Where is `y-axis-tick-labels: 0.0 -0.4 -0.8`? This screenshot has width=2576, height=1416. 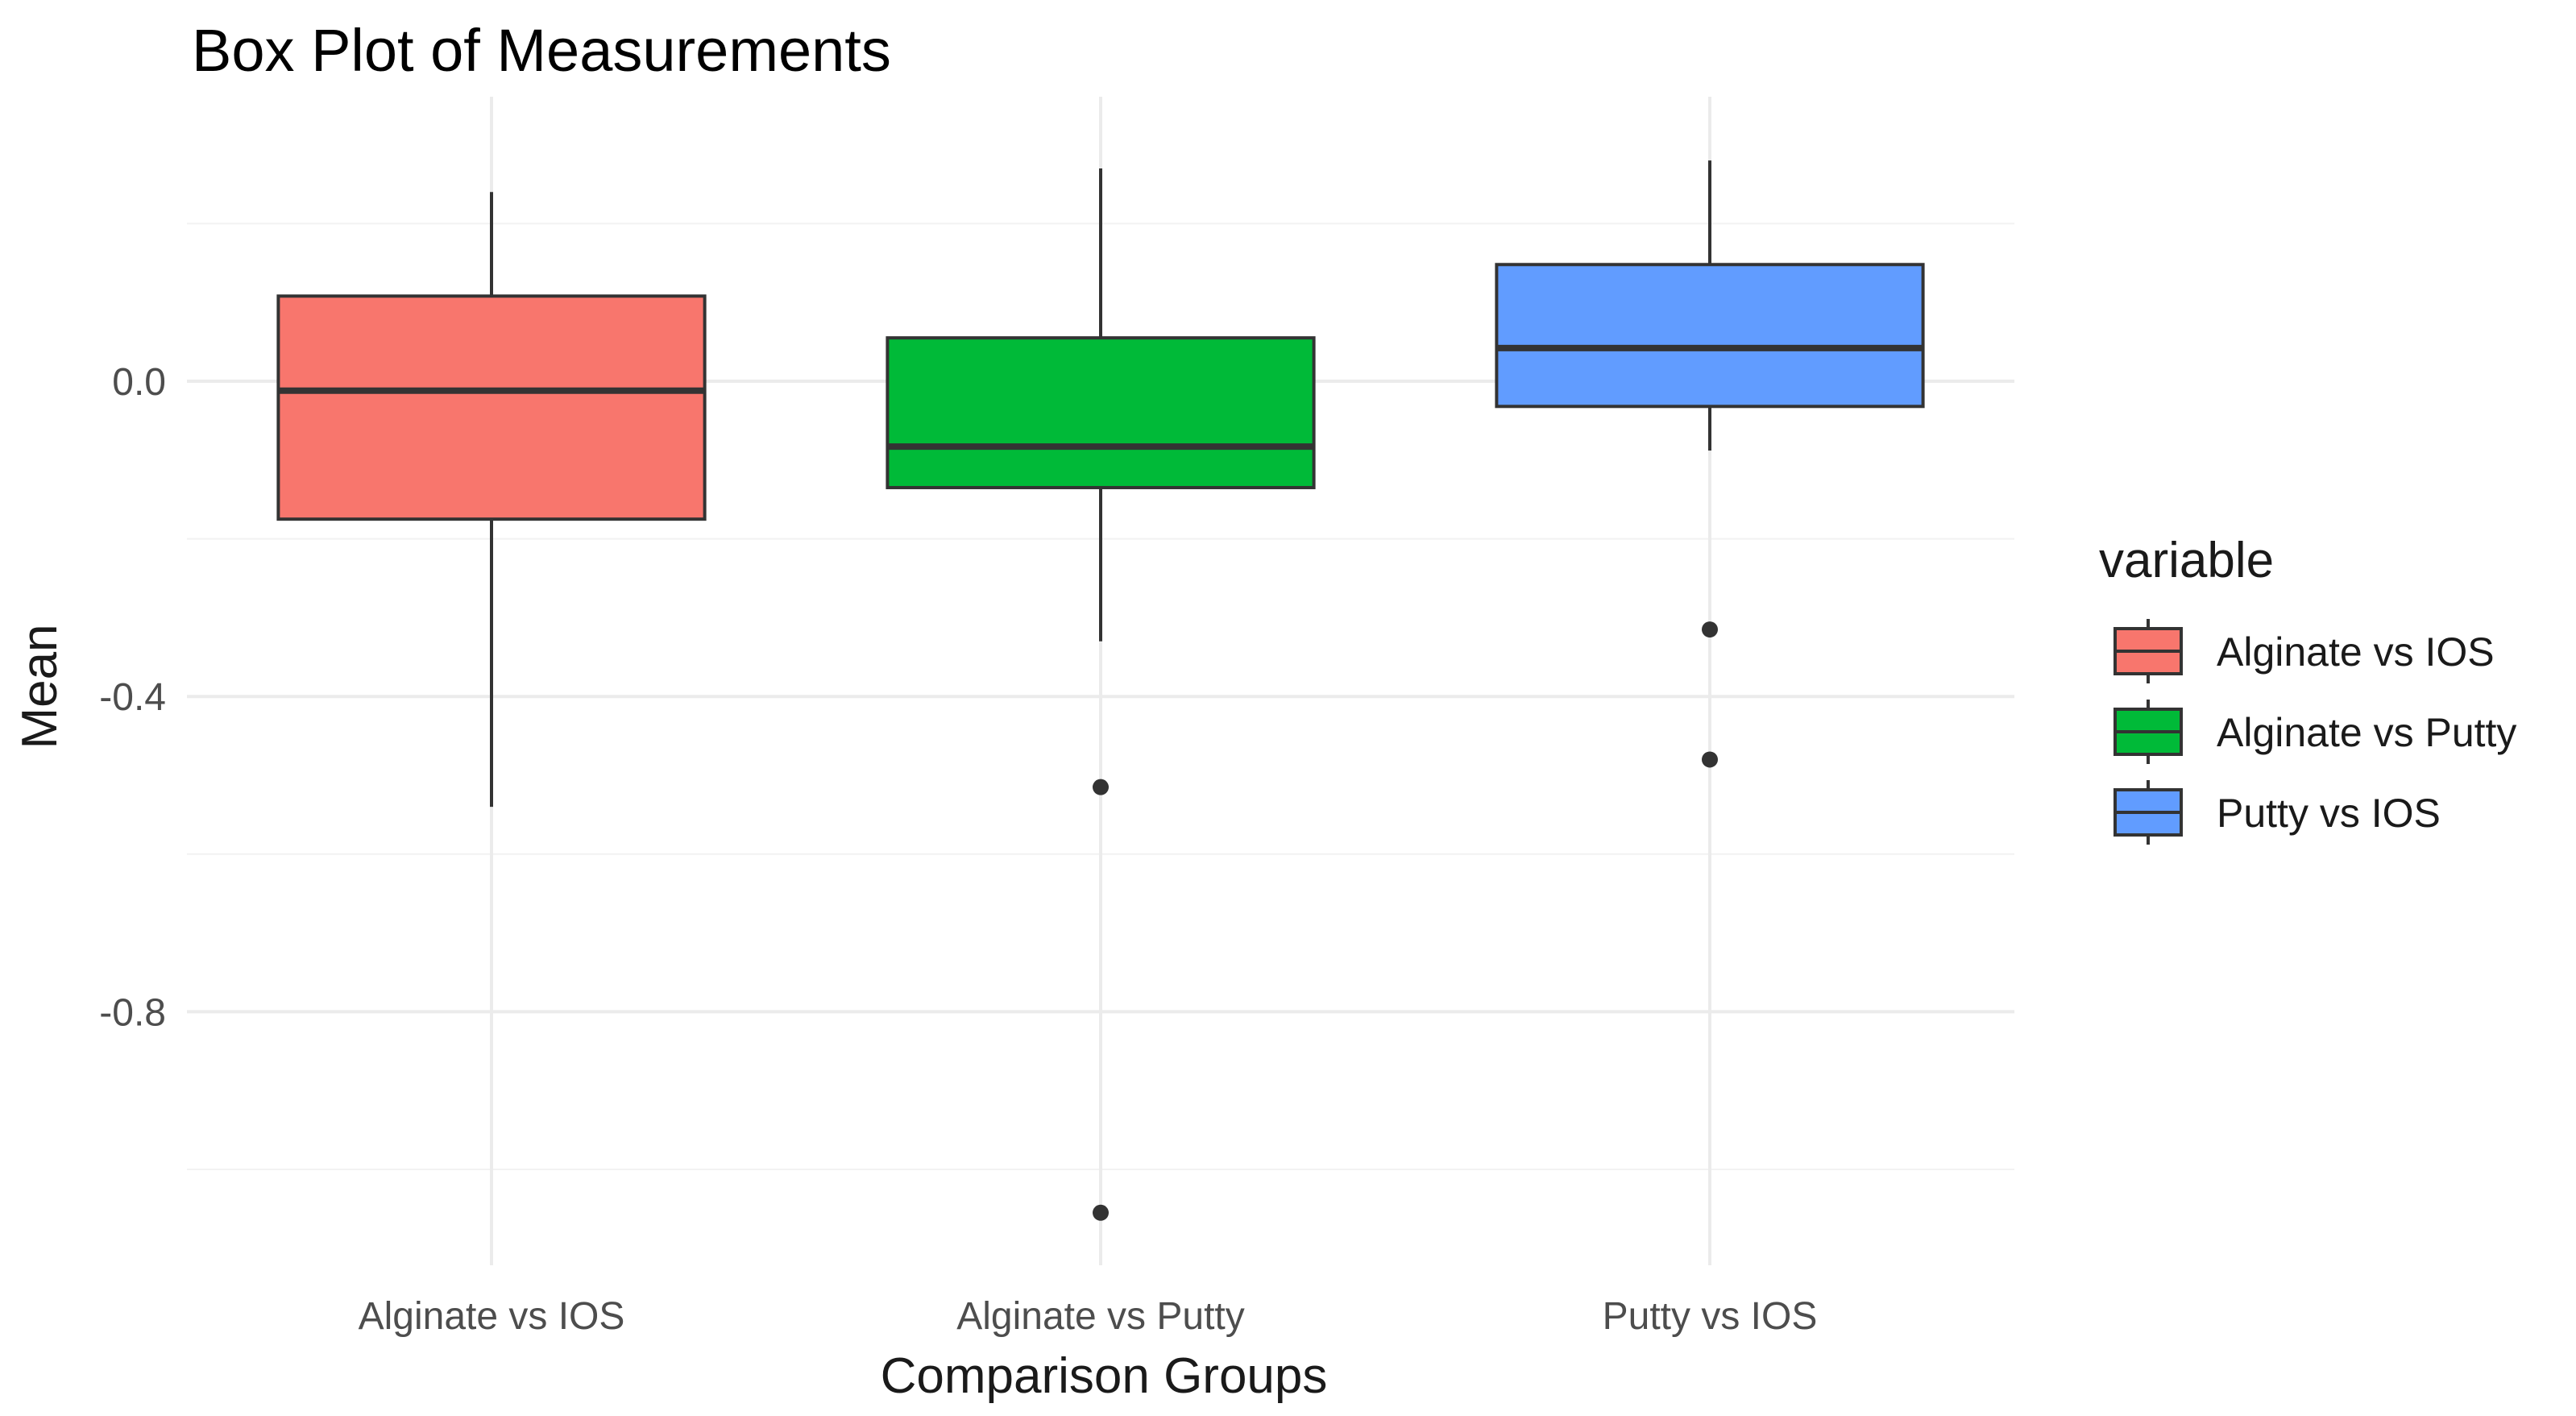
y-axis-tick-labels: 0.0 -0.4 -0.8 is located at coordinates (132, 698).